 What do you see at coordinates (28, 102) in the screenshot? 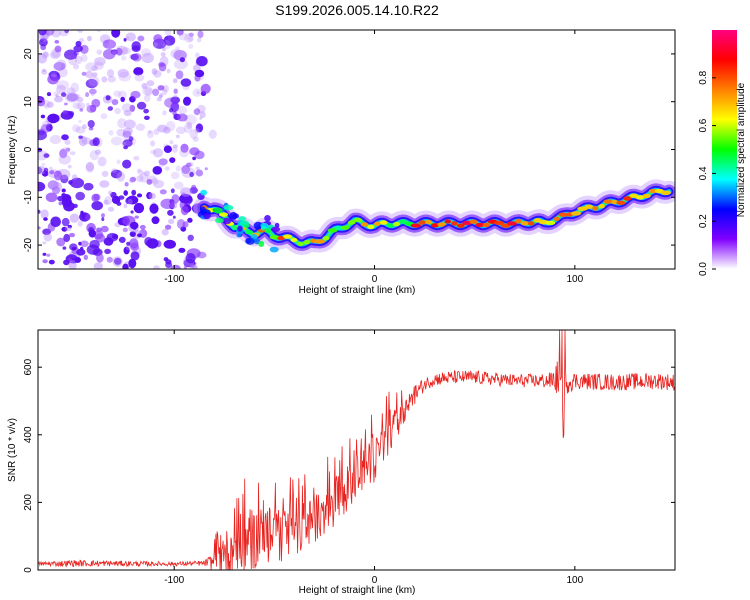
I see `y-tick-label: 10` at bounding box center [28, 102].